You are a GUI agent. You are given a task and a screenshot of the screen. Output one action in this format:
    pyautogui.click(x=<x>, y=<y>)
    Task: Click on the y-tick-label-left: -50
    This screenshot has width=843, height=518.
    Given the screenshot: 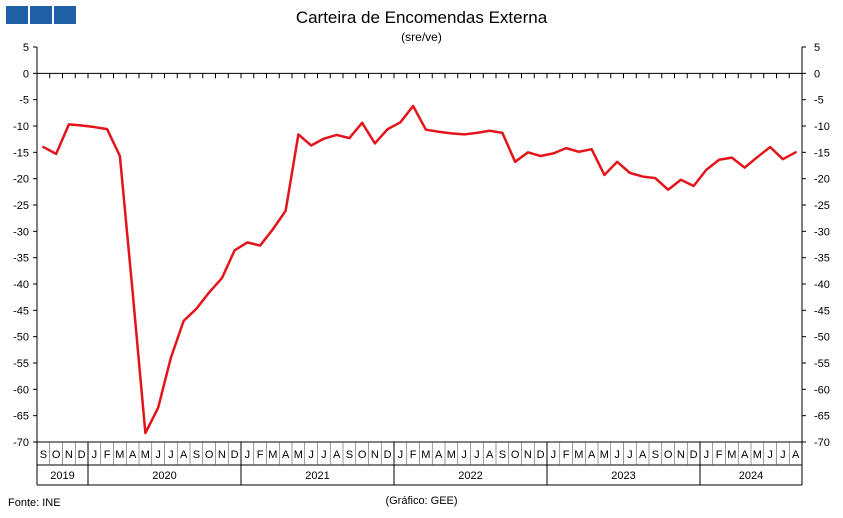 What is the action you would take?
    pyautogui.click(x=21, y=338)
    